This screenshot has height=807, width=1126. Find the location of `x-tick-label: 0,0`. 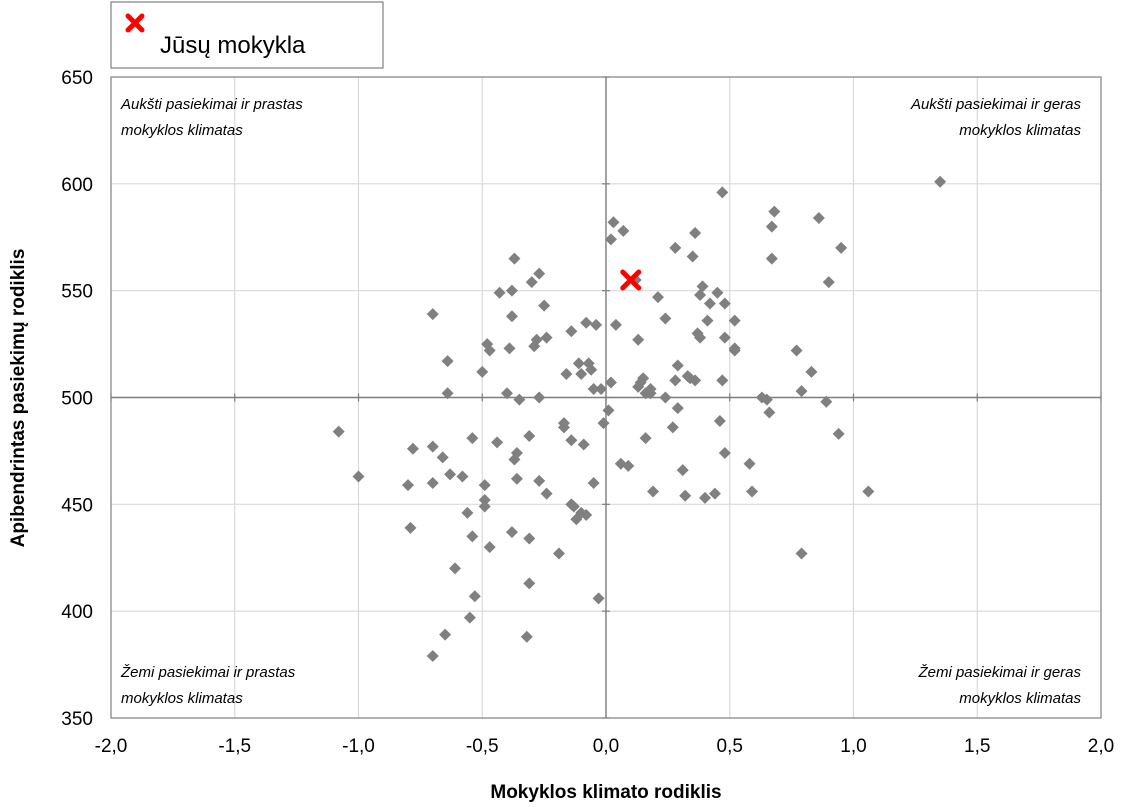

x-tick-label: 0,0 is located at coordinates (606, 746).